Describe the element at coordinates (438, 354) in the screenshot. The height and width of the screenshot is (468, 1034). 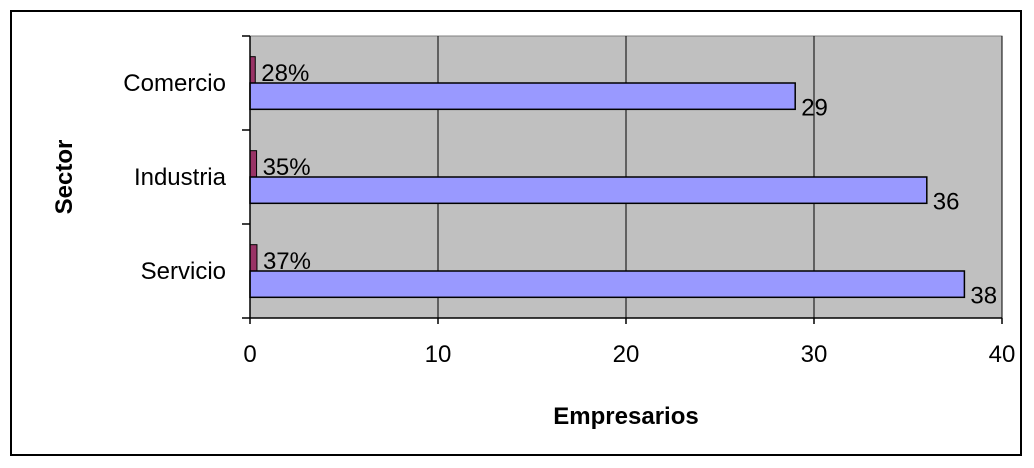
I see `x-tick-label: 10` at that location.